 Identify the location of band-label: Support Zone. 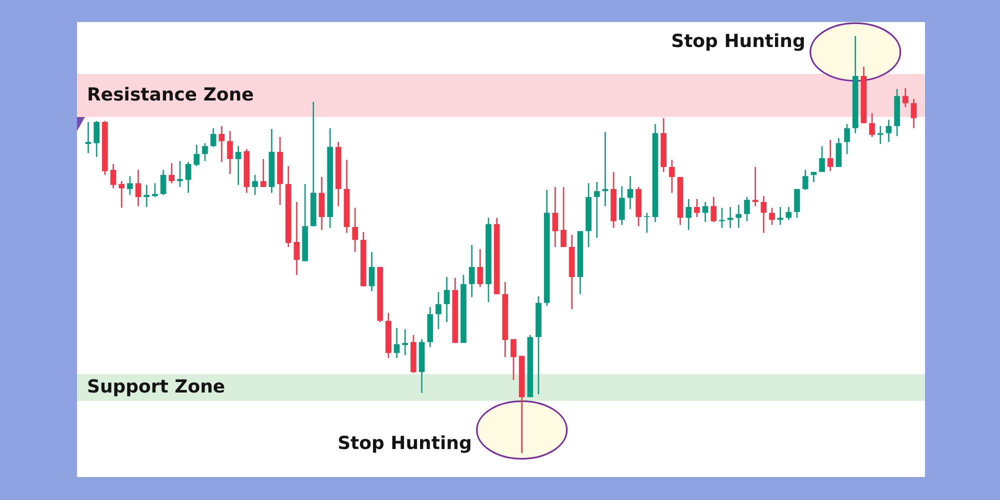
(156, 387).